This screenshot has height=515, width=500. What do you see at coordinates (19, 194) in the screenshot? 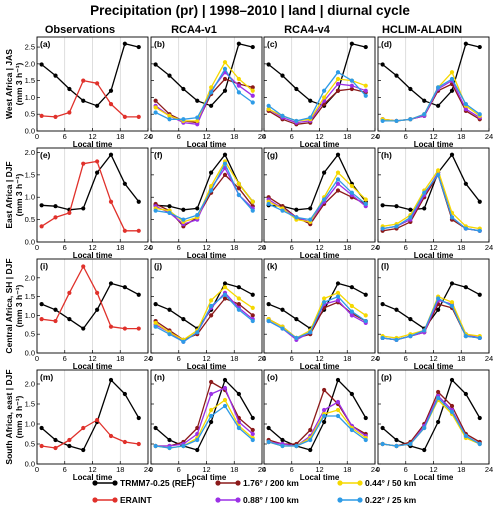
I see `row-label-unit: (mm 3 h⁻¹)` at bounding box center [19, 194].